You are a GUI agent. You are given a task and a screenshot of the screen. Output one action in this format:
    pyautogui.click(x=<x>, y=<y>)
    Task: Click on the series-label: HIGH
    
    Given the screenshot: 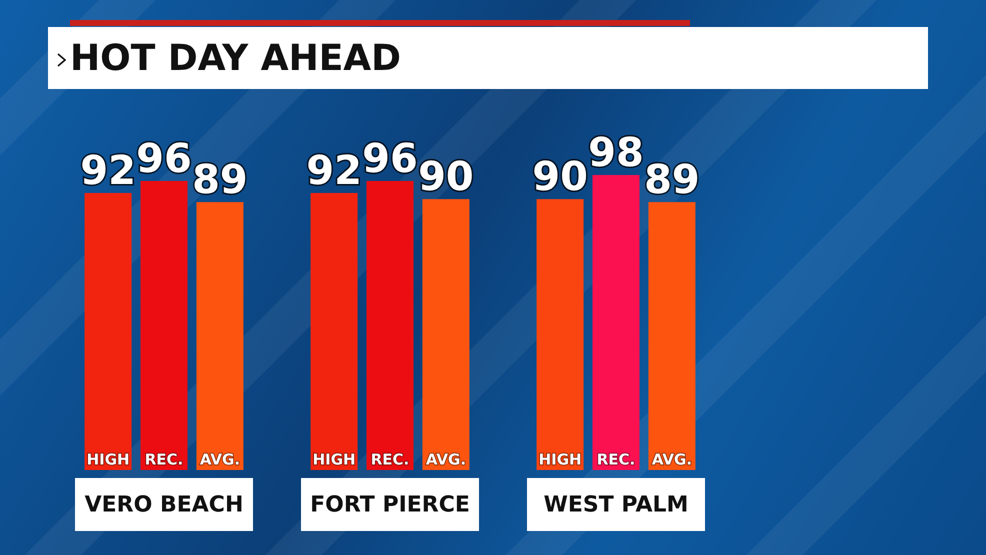 What is the action you would take?
    pyautogui.click(x=108, y=459)
    